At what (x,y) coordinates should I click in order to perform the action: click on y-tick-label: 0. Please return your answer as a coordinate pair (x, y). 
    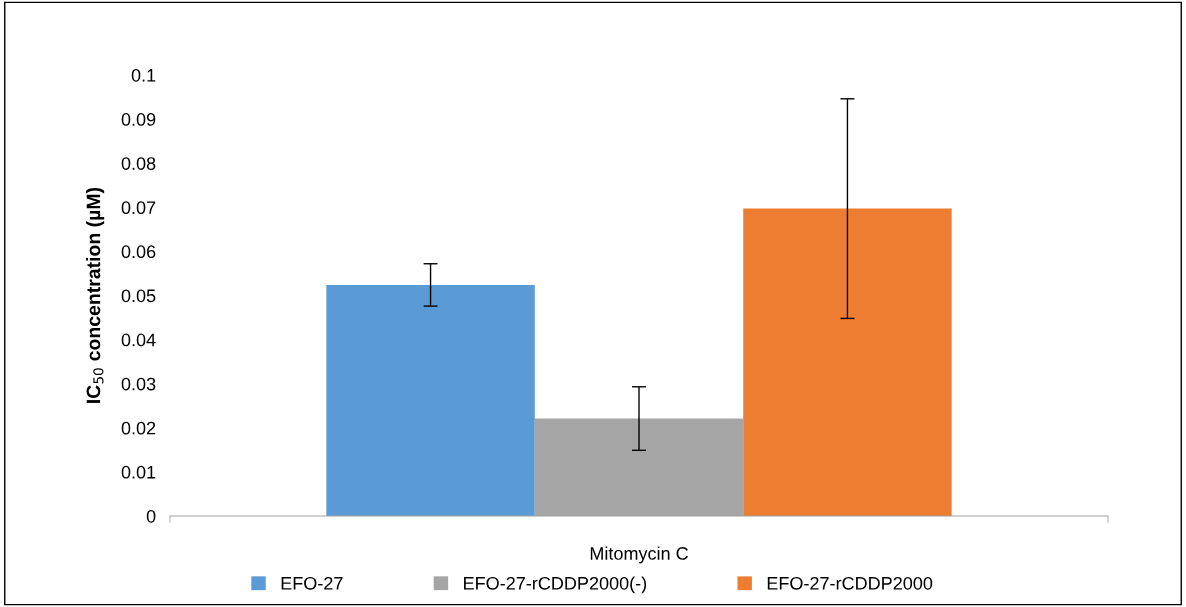
    Looking at the image, I should click on (151, 516).